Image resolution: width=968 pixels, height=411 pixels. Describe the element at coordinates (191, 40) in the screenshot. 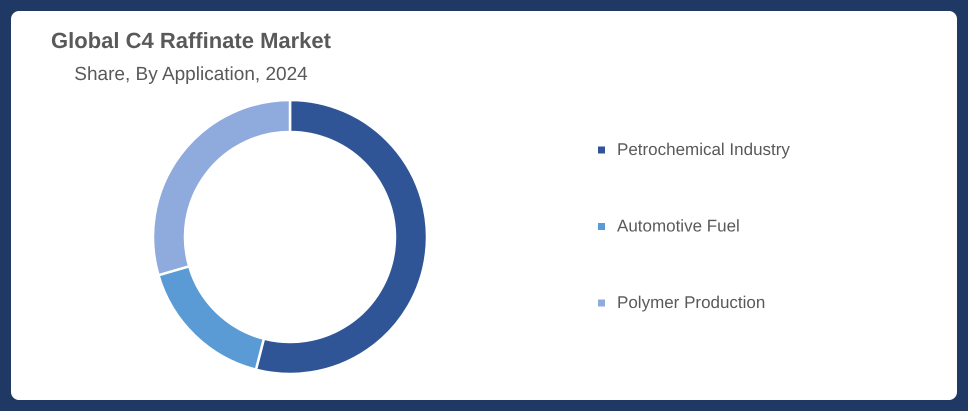

I see `chart-title: Global C4 Raffinate Market` at that location.